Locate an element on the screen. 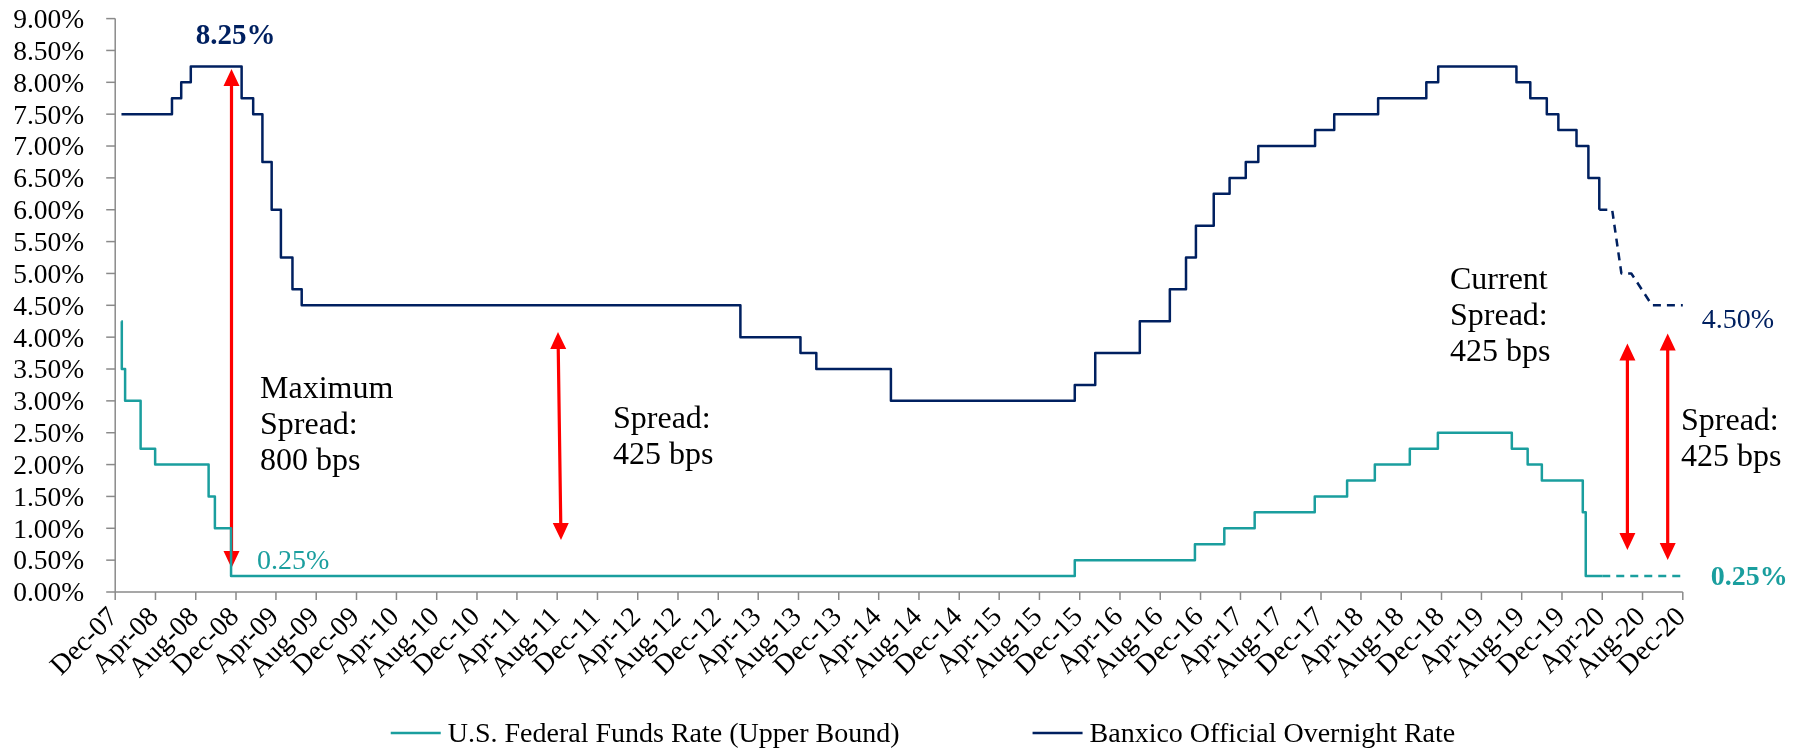 Image resolution: width=1803 pixels, height=750 pixels. y-tick-label: 7.50% is located at coordinates (49, 114).